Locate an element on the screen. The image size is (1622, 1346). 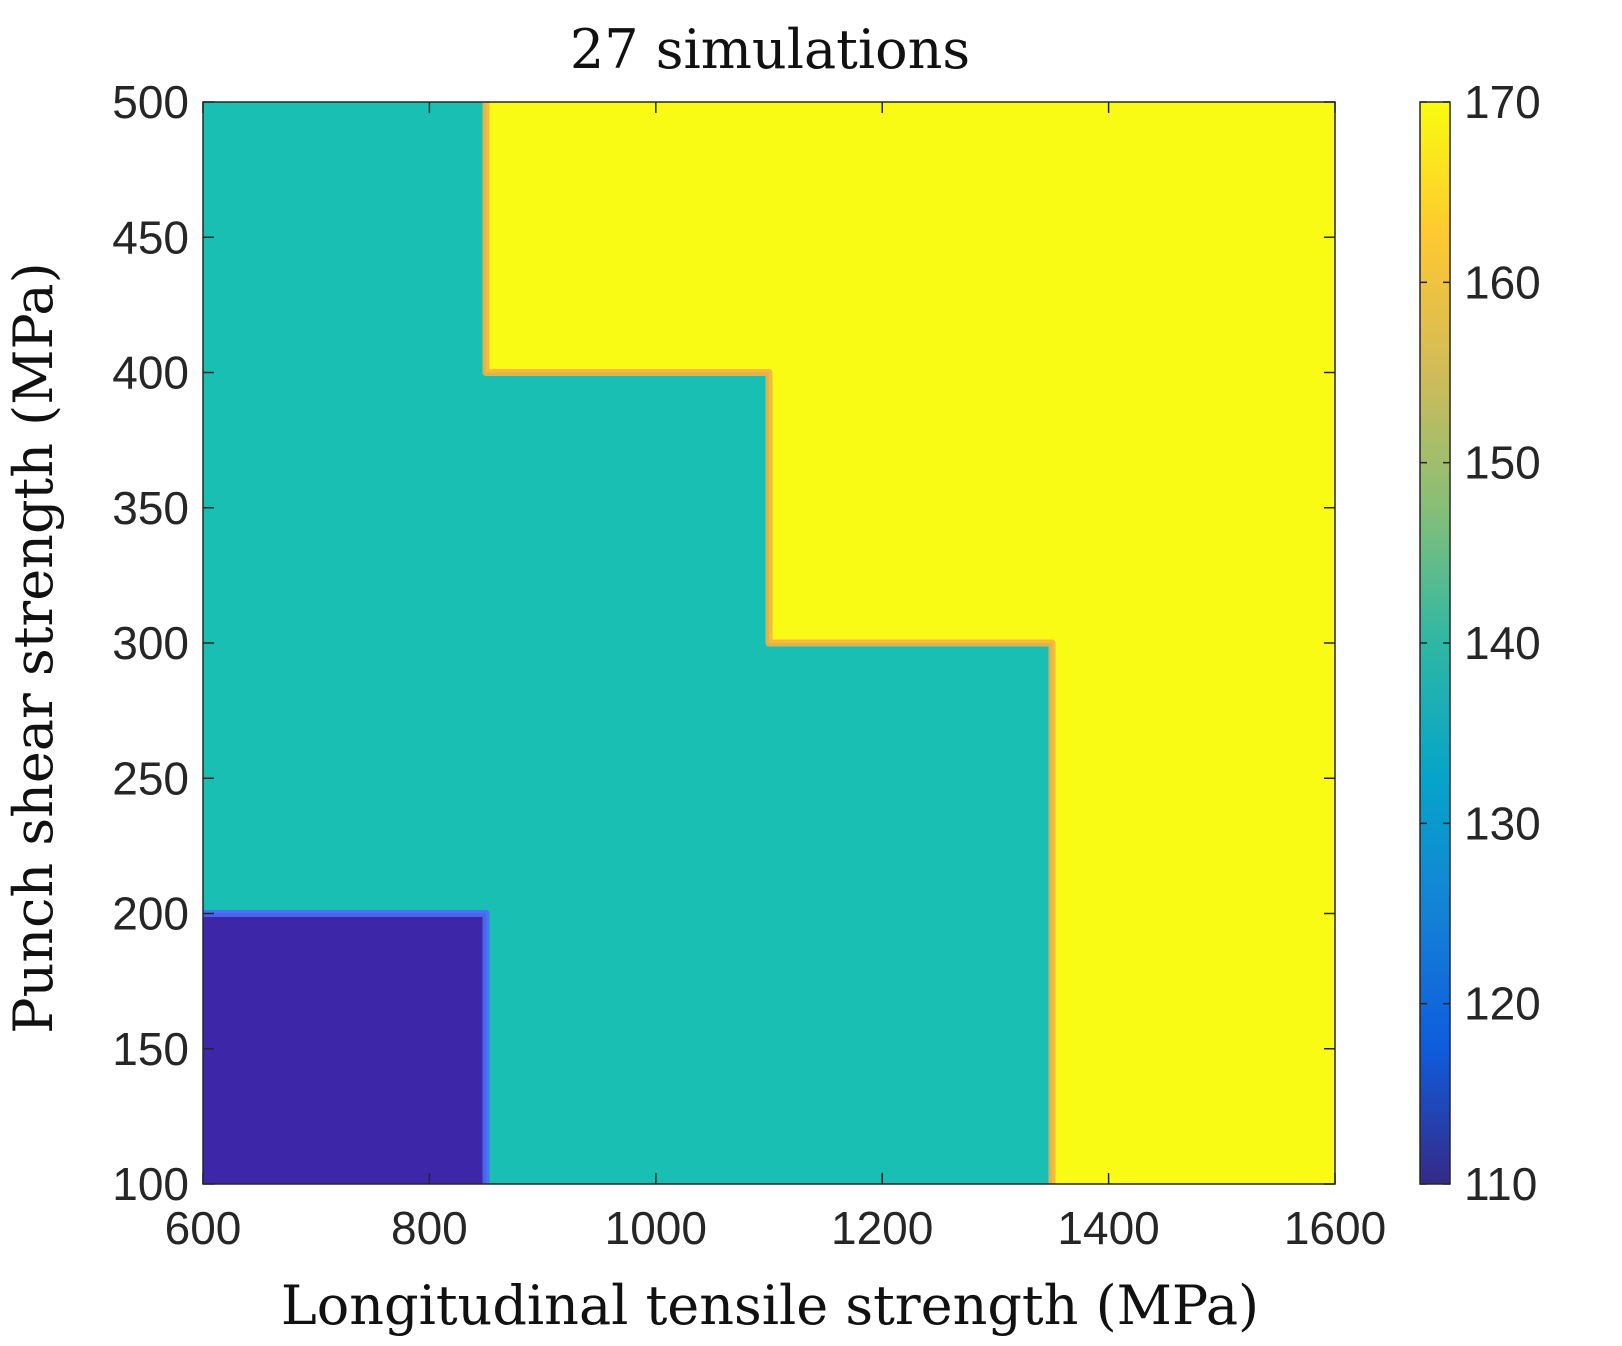
y-tick-label: 300 is located at coordinates (150, 643).